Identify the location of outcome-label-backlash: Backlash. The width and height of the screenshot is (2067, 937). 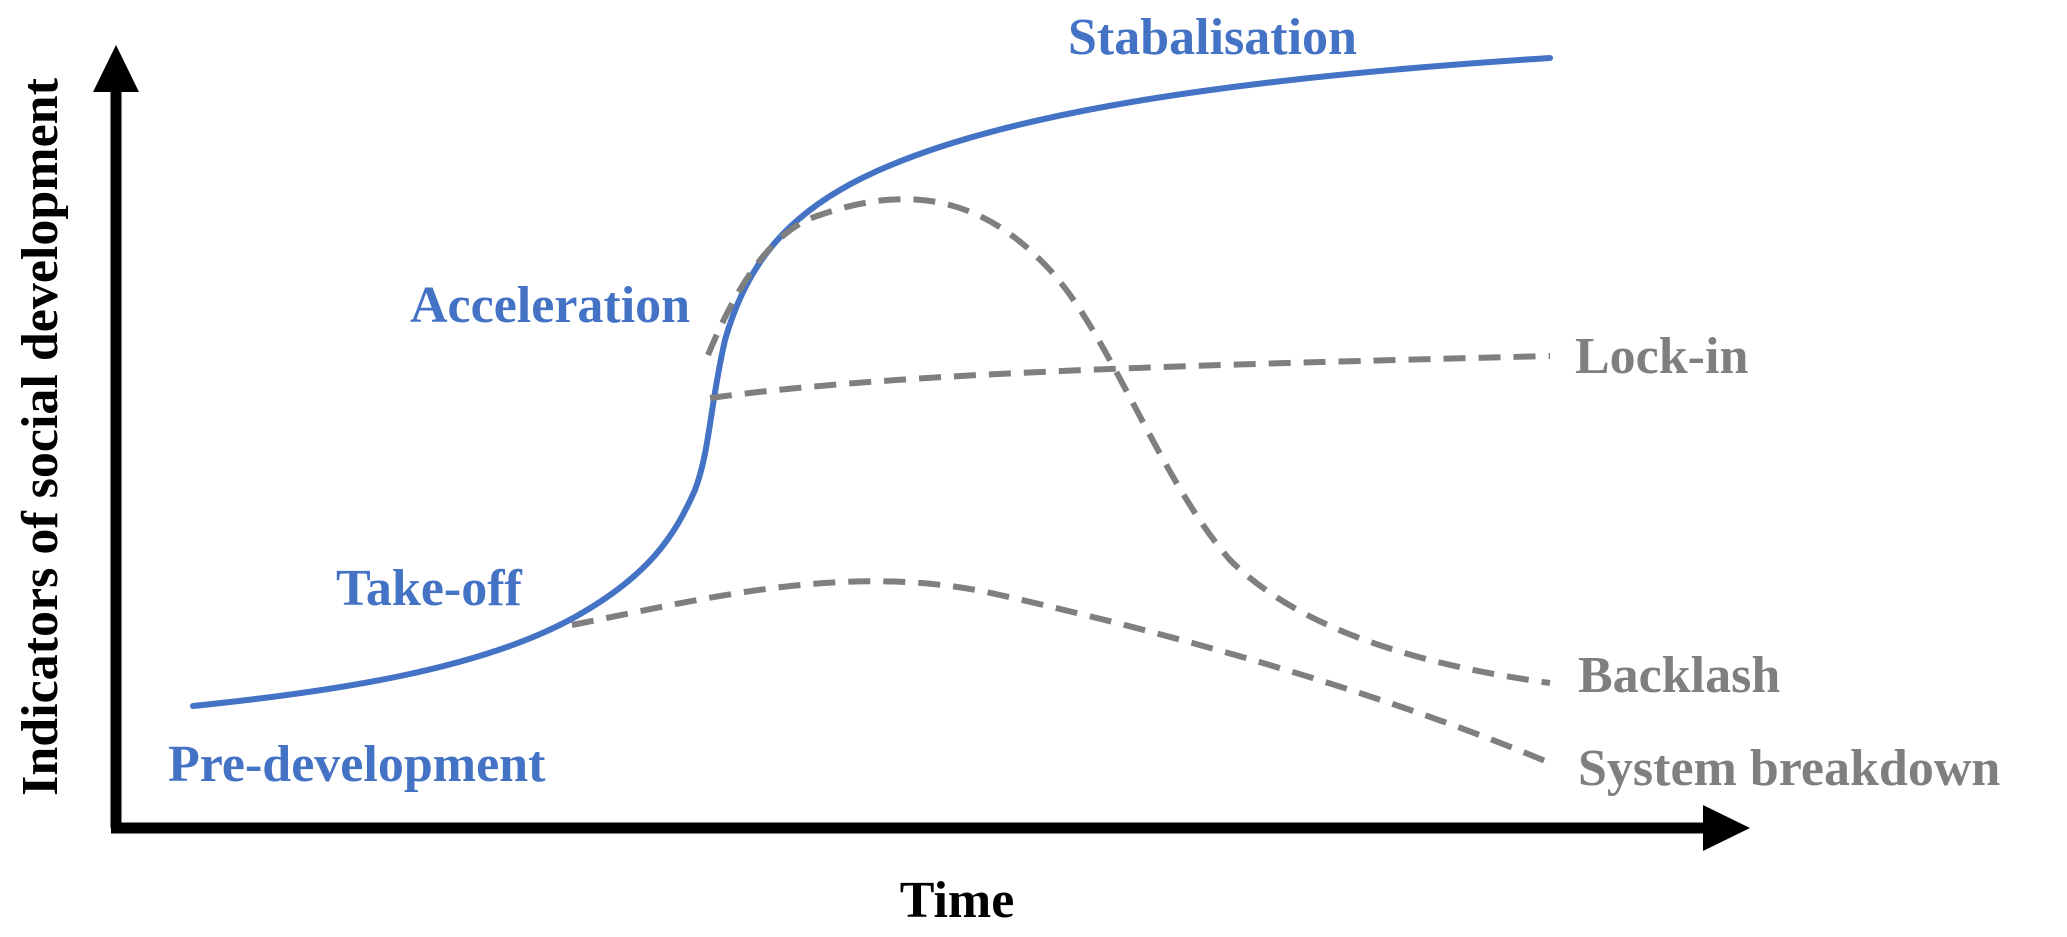
(1679, 675).